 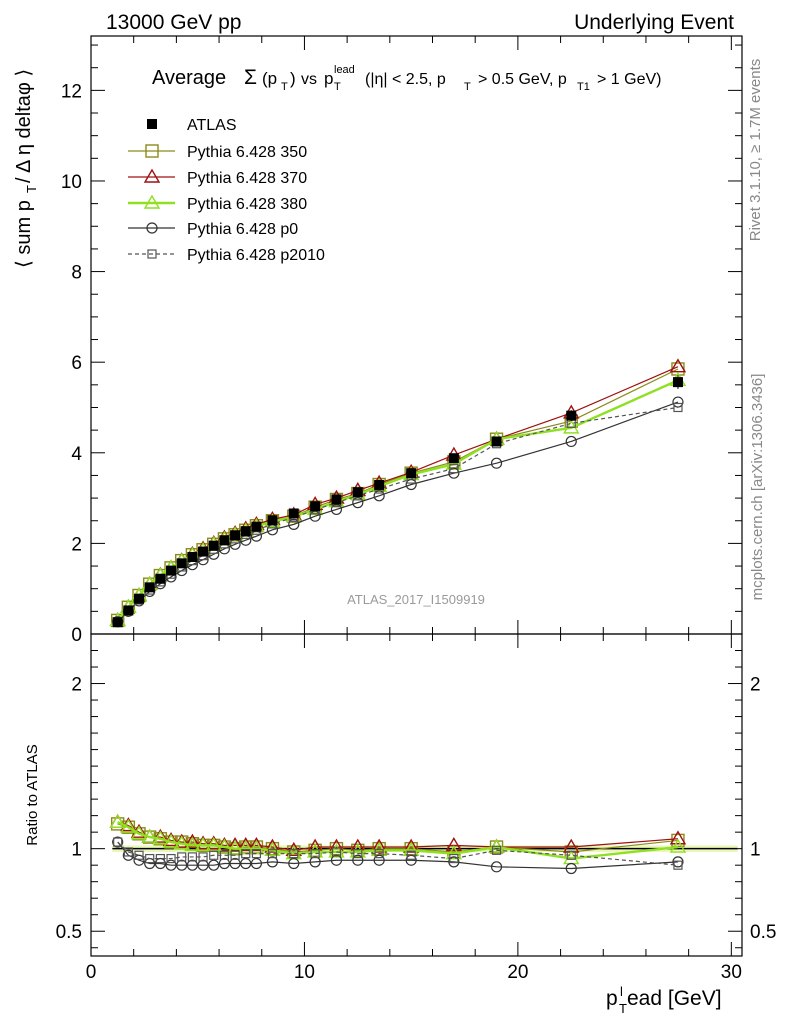 I want to click on legend-marker-atlas, so click(x=152, y=124).